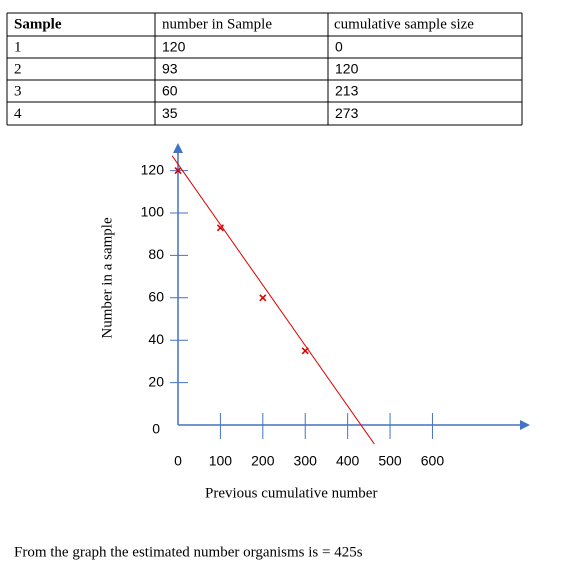 This screenshot has height=571, width=568. Describe the element at coordinates (306, 461) in the screenshot. I see `x-tick-label: 300` at that location.